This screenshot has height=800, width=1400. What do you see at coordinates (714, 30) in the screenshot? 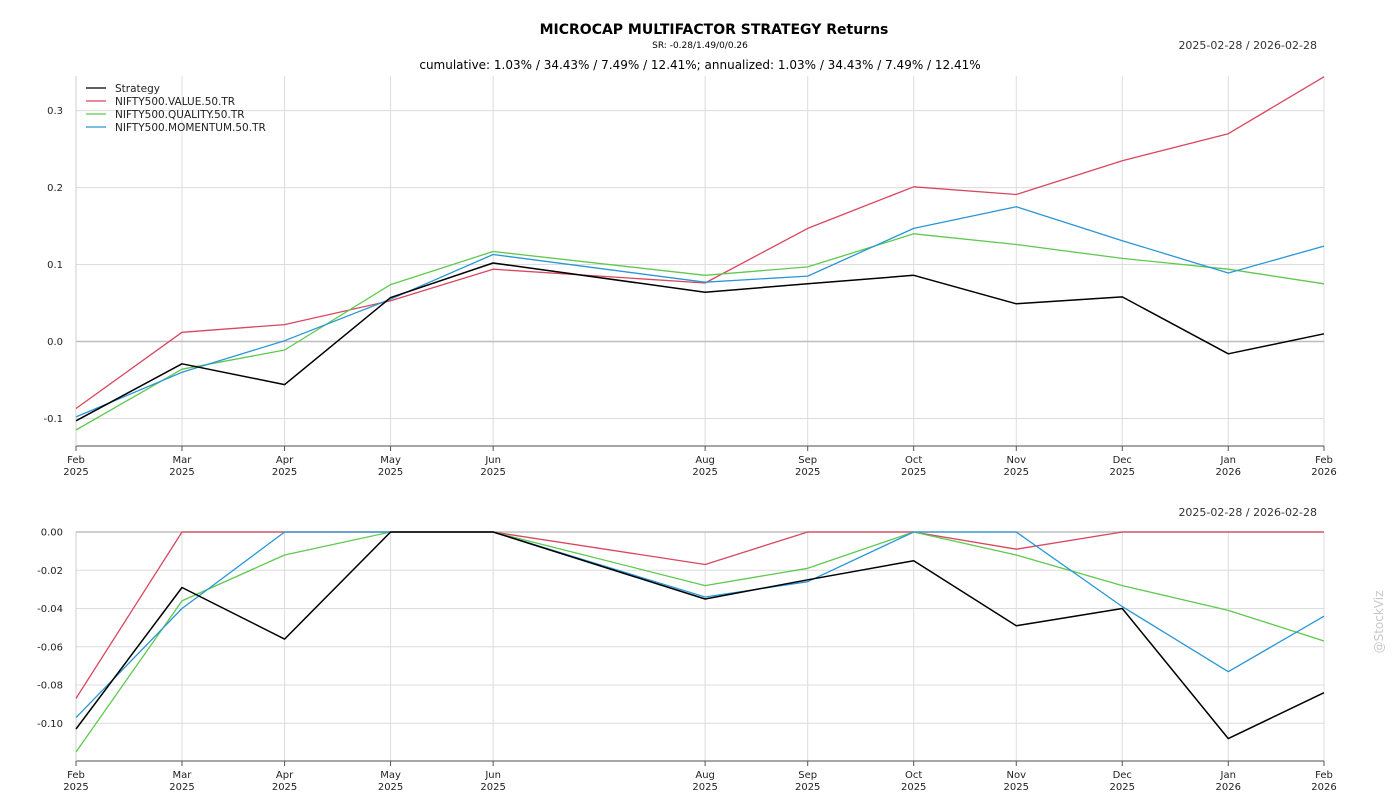
I see `chart-title: MICROCAP MULTIFACTOR STRATEGY Returns` at bounding box center [714, 30].